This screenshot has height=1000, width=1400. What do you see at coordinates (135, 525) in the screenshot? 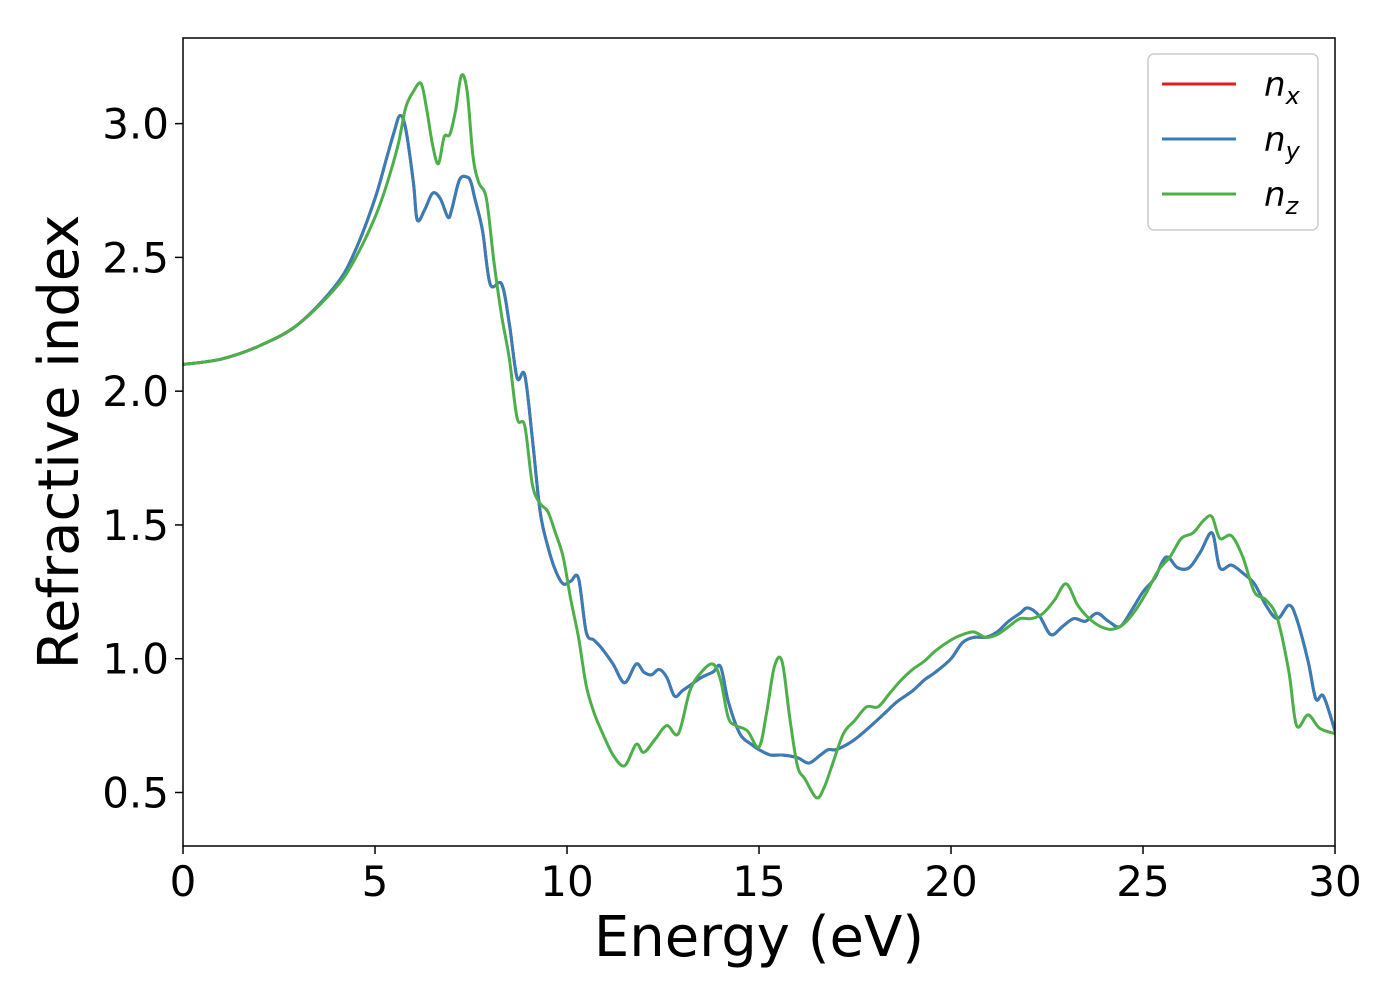
I see `y-tick-label: 1.5` at bounding box center [135, 525].